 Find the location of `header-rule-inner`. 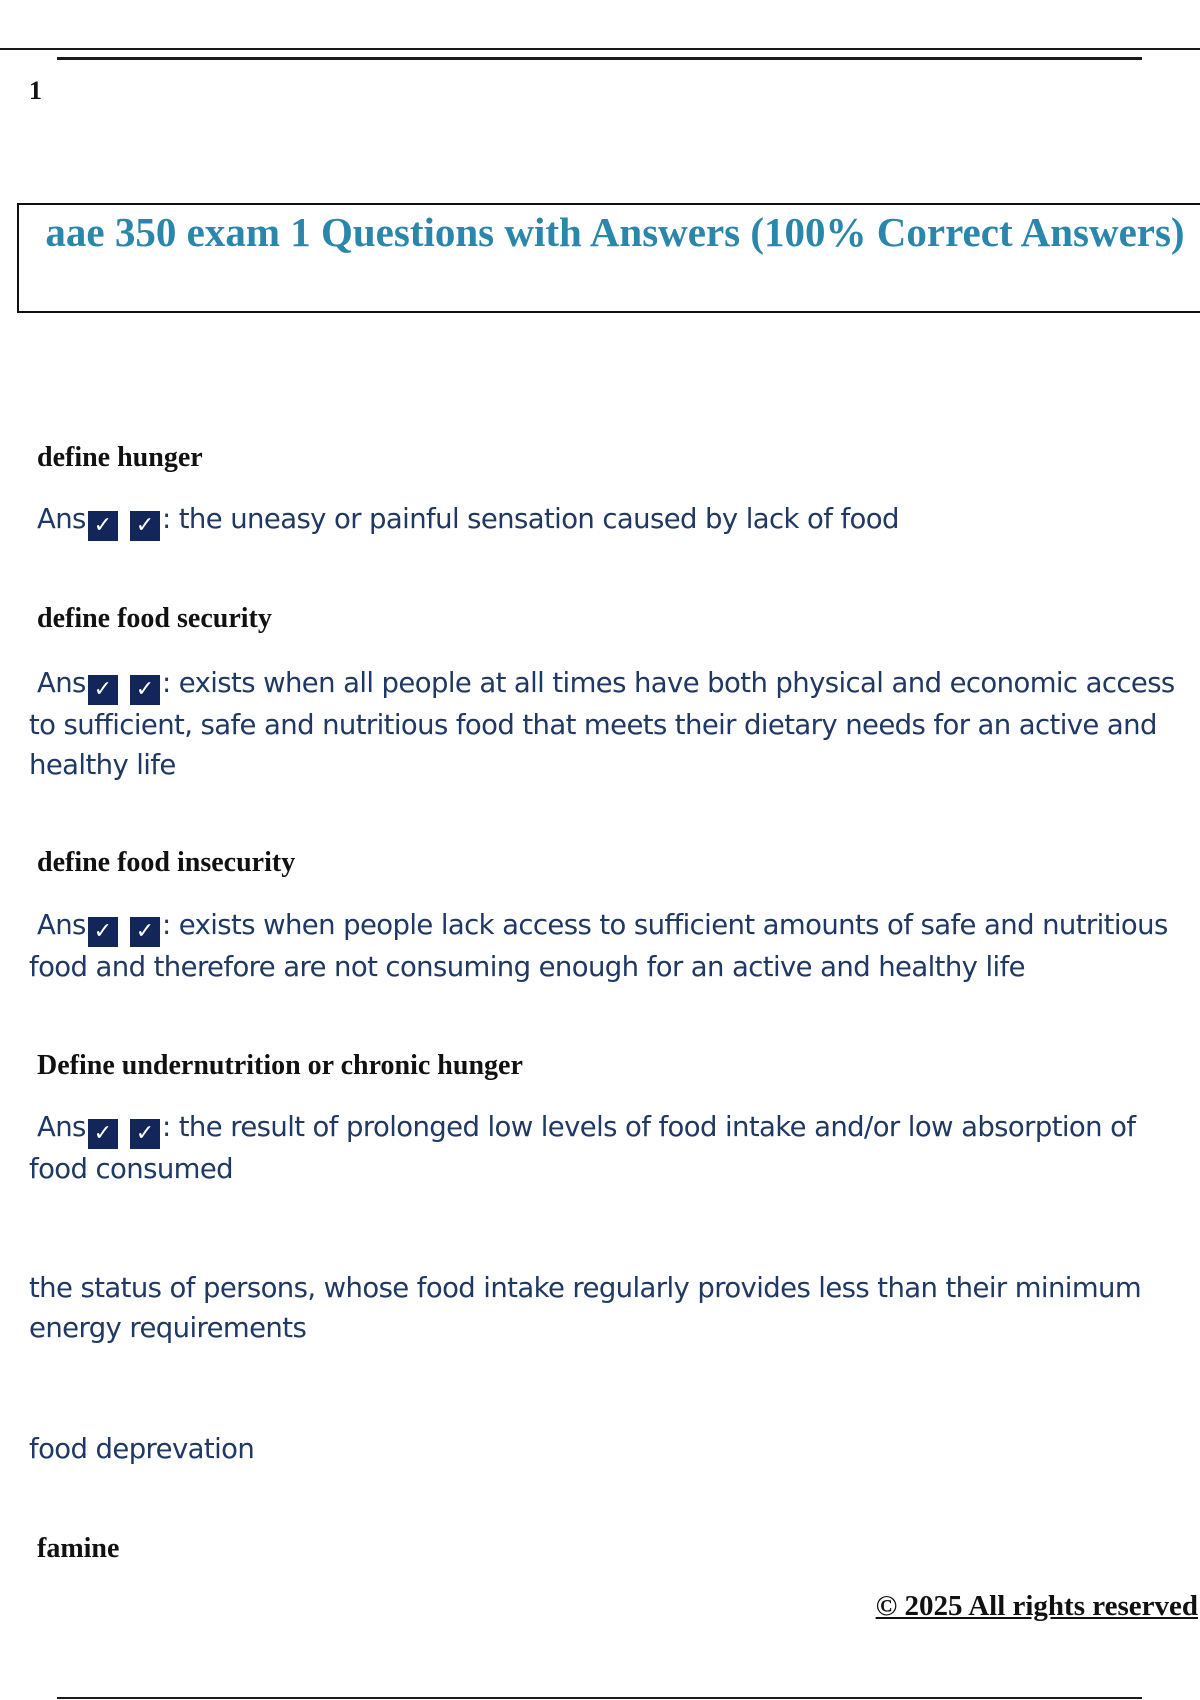

header-rule-inner is located at coordinates (599, 58).